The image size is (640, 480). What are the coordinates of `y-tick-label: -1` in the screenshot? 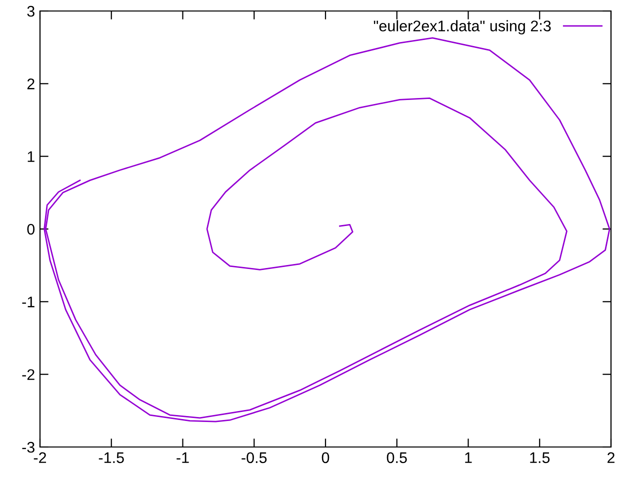 It's located at (28, 302).